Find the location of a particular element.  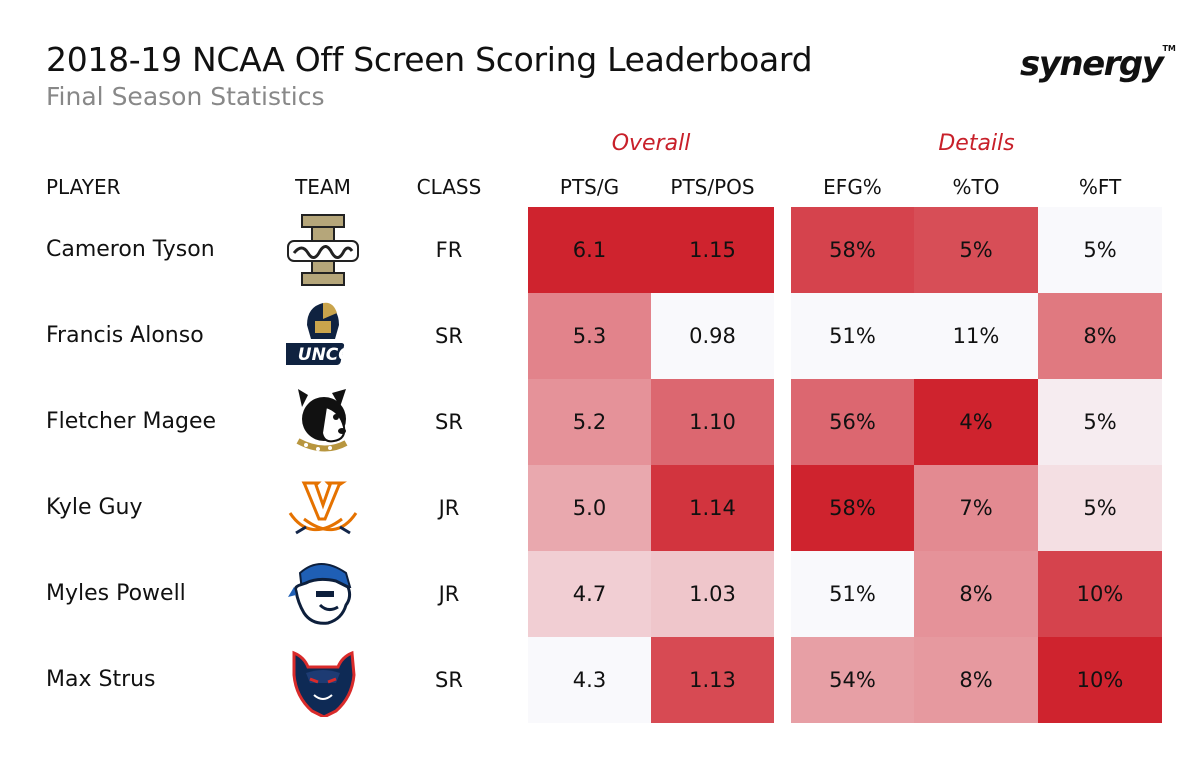

column-header-class: CLASS is located at coordinates (449, 187).